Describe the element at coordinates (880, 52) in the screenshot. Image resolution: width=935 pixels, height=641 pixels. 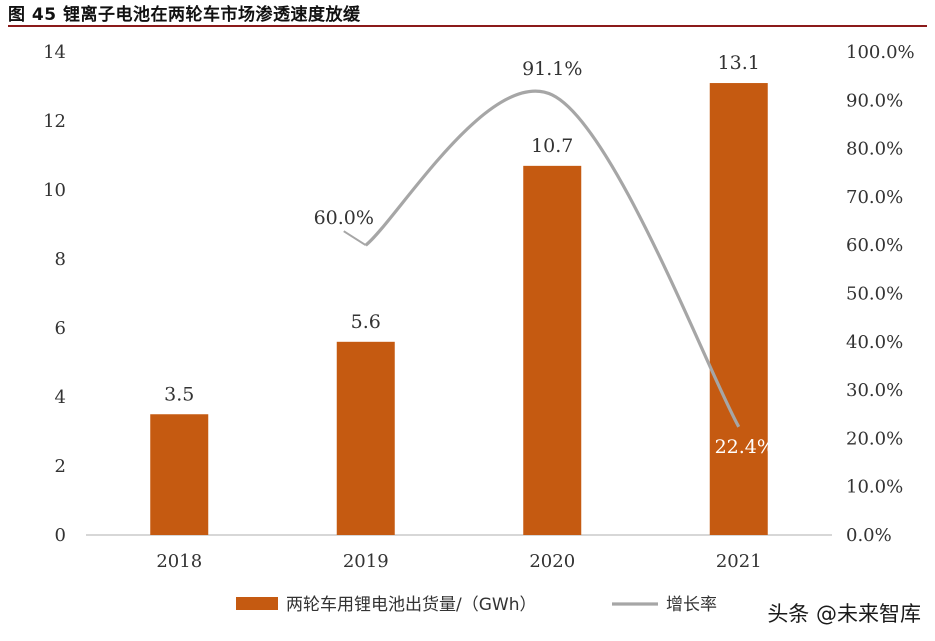
I see `y-right-tick-label: 100.0%` at that location.